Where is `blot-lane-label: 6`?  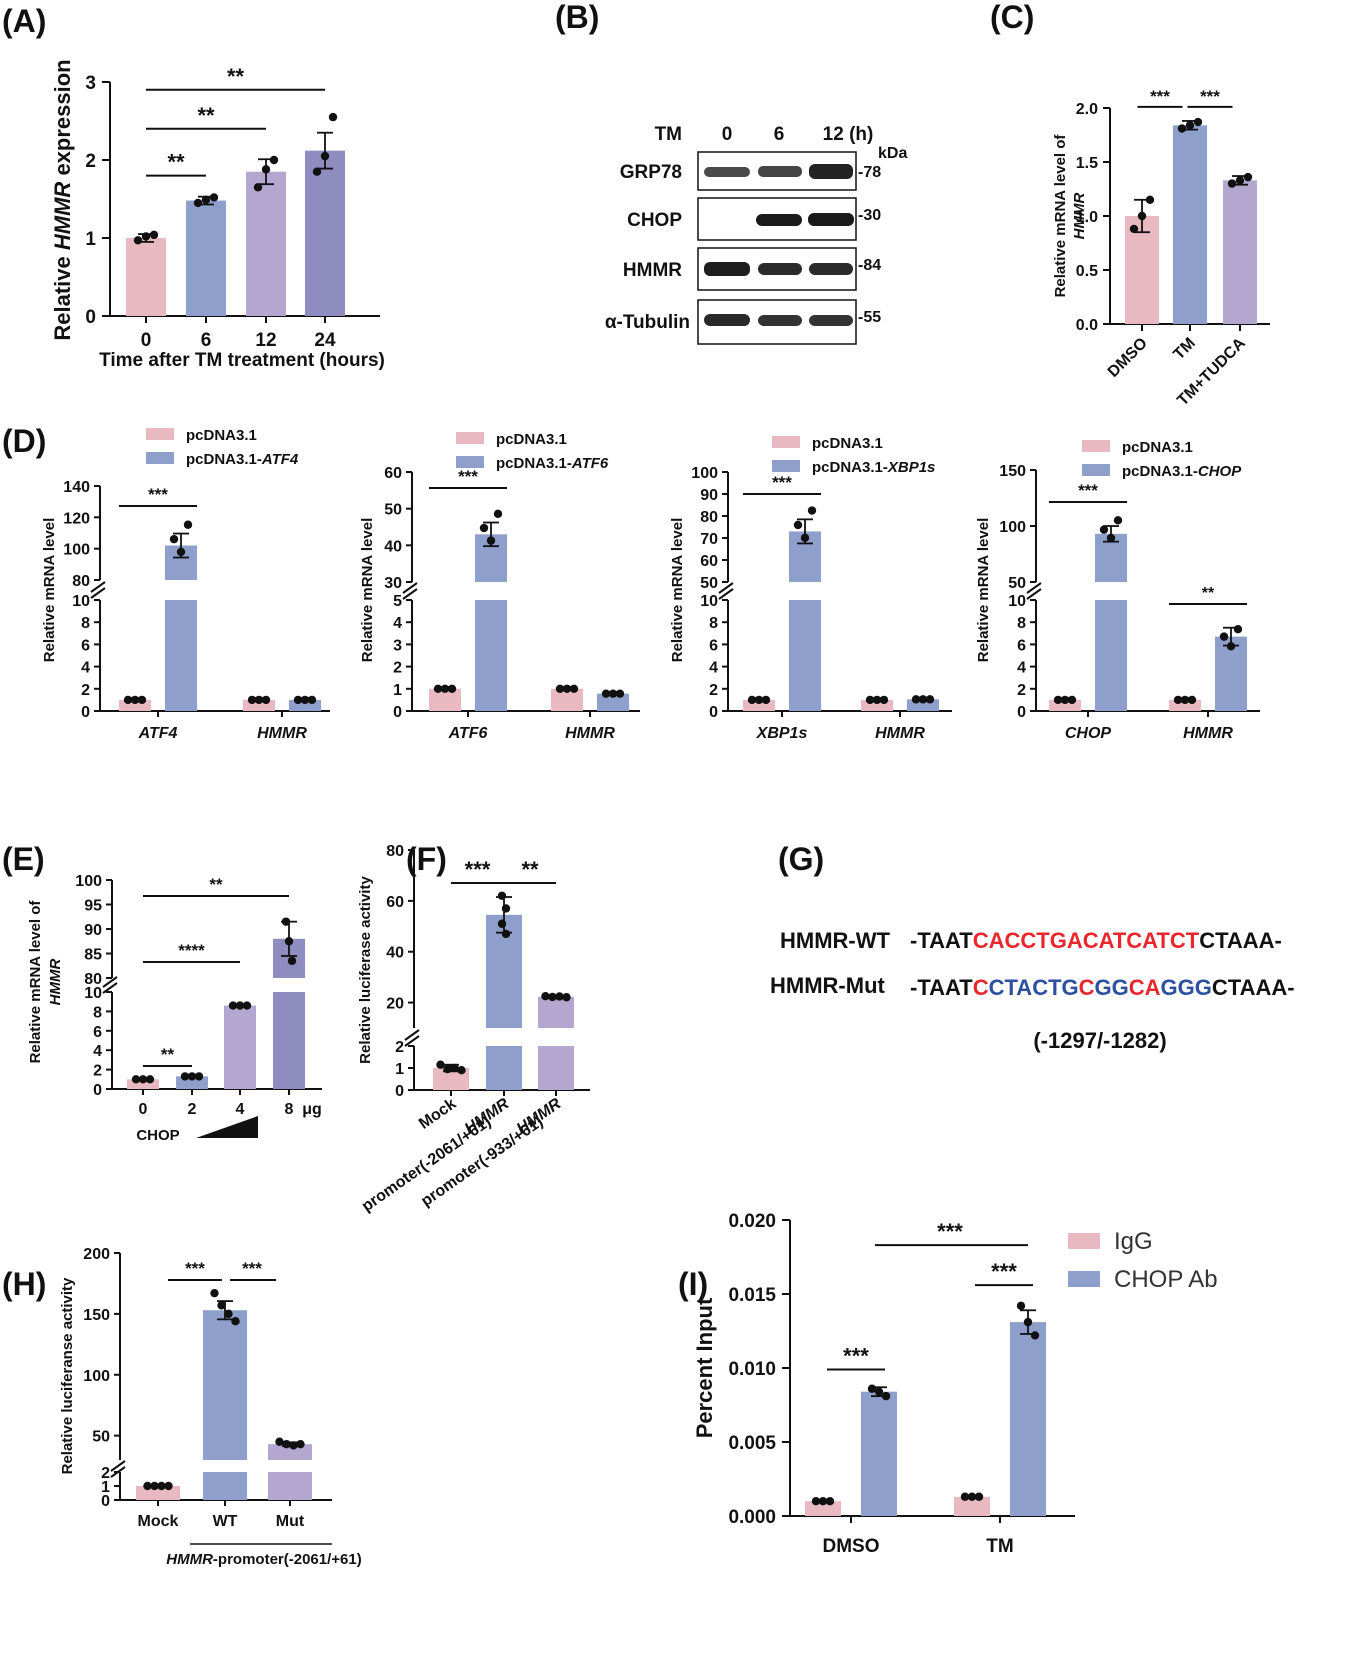
blot-lane-label: 6 is located at coordinates (779, 134).